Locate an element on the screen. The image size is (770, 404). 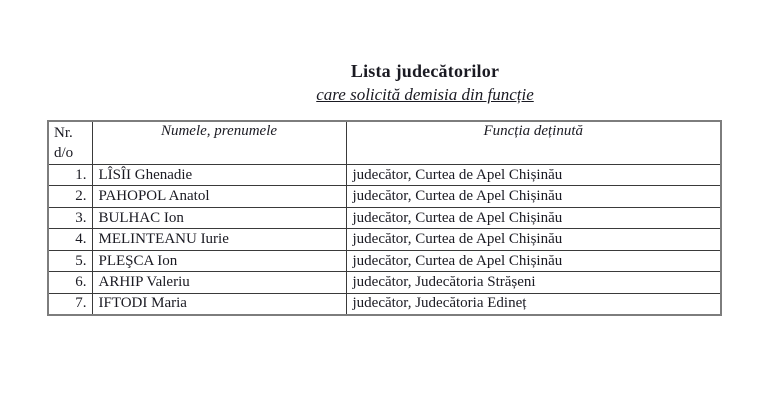
row-name: PLEŞCA Ion is located at coordinates (219, 260).